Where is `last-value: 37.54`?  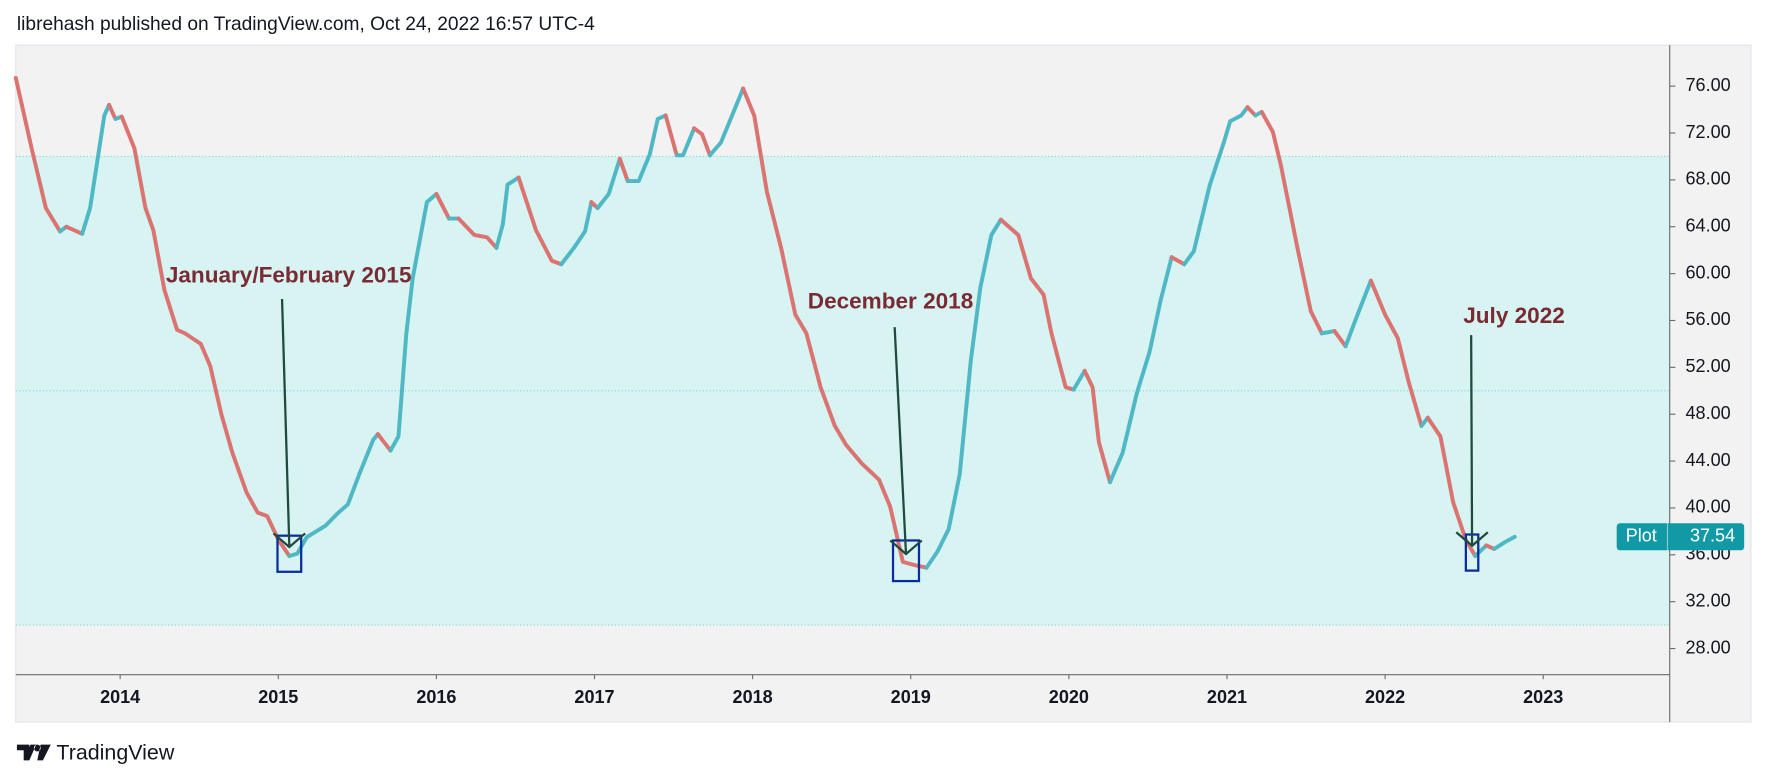 last-value: 37.54 is located at coordinates (1712, 536).